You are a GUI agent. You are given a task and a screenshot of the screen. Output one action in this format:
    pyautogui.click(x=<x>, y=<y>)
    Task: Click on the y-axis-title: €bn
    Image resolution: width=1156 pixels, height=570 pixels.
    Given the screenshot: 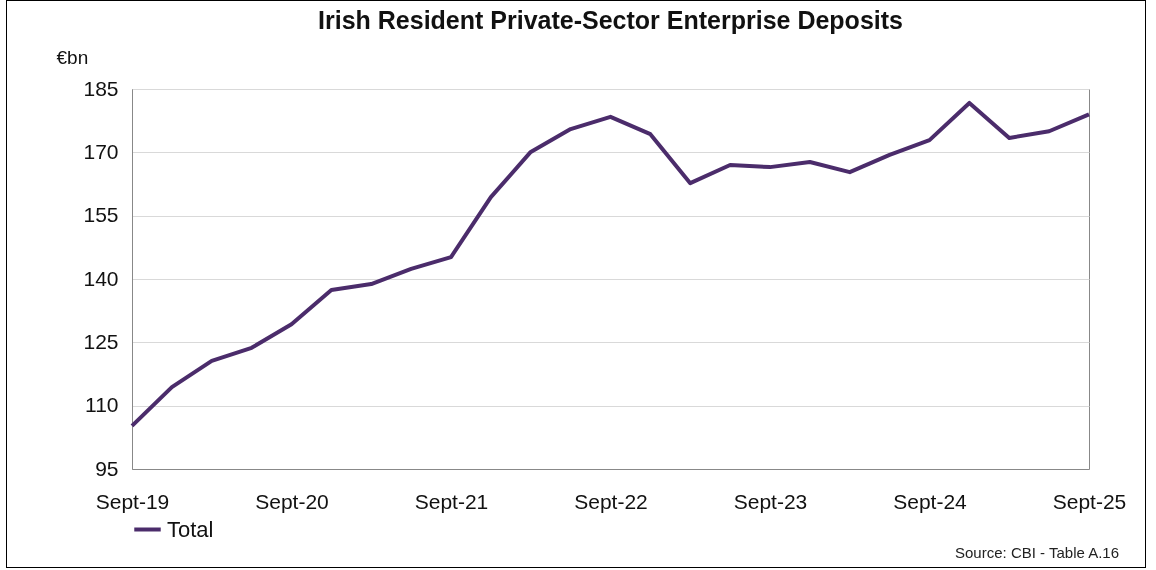 What is the action you would take?
    pyautogui.click(x=72, y=57)
    